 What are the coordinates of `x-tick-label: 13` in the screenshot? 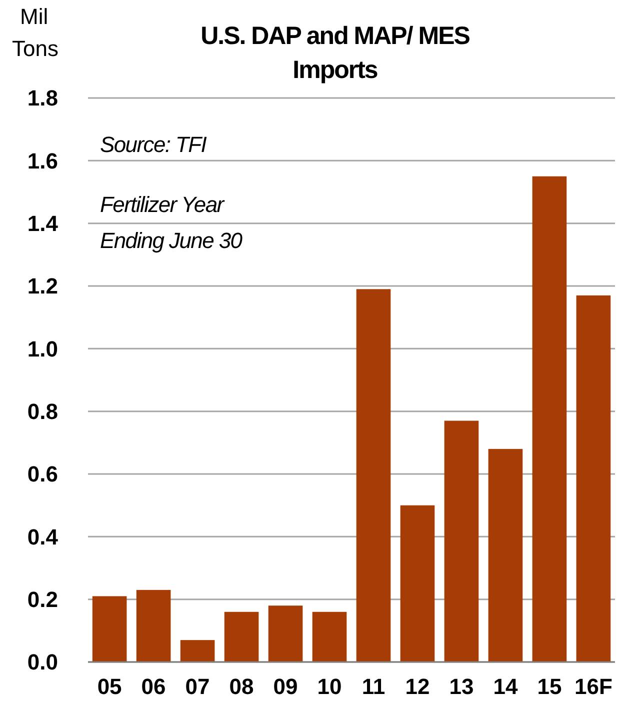 It's located at (461, 686).